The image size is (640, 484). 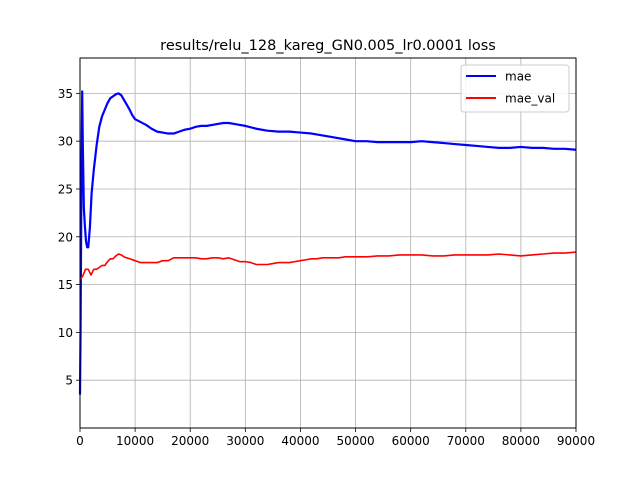 What do you see at coordinates (65, 285) in the screenshot?
I see `y-tick-label: 15` at bounding box center [65, 285].